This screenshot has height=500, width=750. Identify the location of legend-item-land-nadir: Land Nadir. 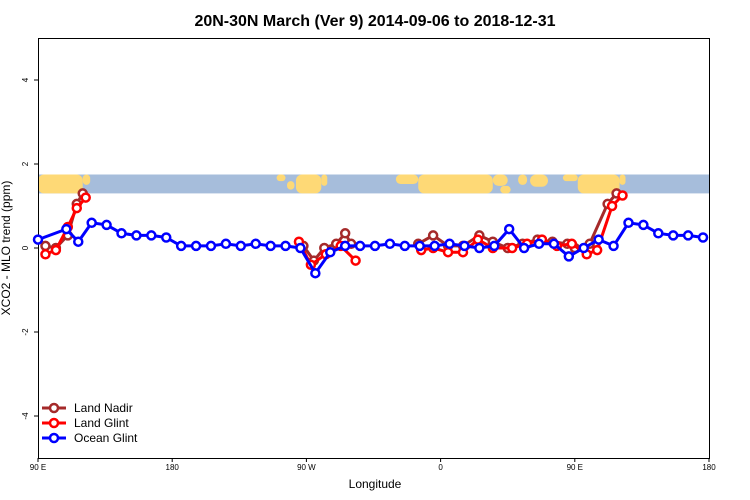
(87, 408).